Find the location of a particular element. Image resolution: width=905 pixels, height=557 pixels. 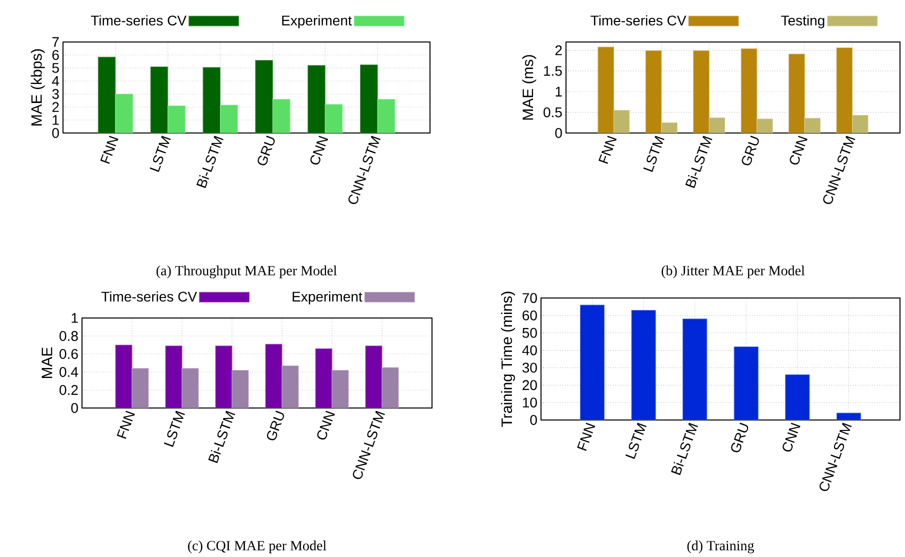

y-tick-label: 5 is located at coordinates (55, 68).